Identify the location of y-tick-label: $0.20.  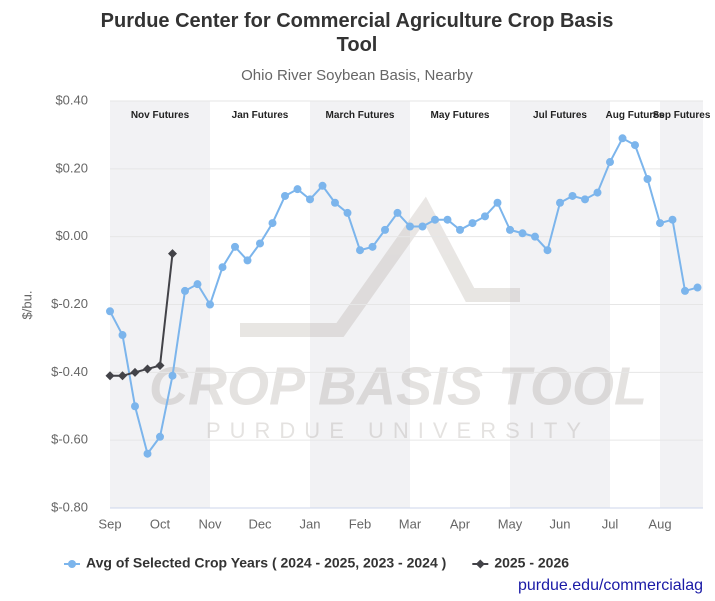
(71, 167).